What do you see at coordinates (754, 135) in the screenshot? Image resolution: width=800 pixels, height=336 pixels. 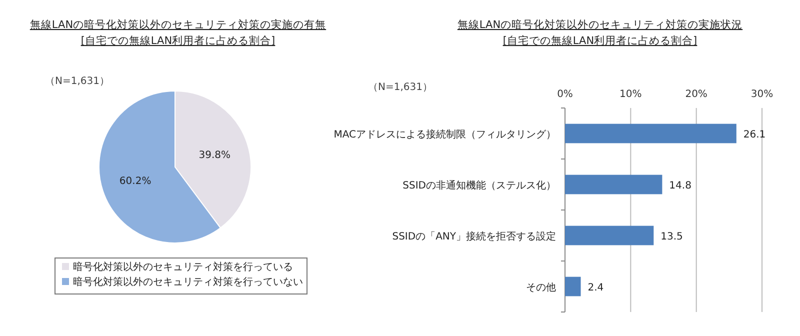 I see `data-label: 26.1` at bounding box center [754, 135].